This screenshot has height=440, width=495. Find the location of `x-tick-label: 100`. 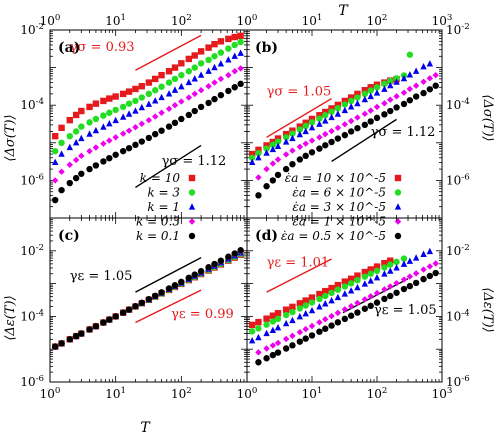

x-tick-label: 100 is located at coordinates (50, 20).